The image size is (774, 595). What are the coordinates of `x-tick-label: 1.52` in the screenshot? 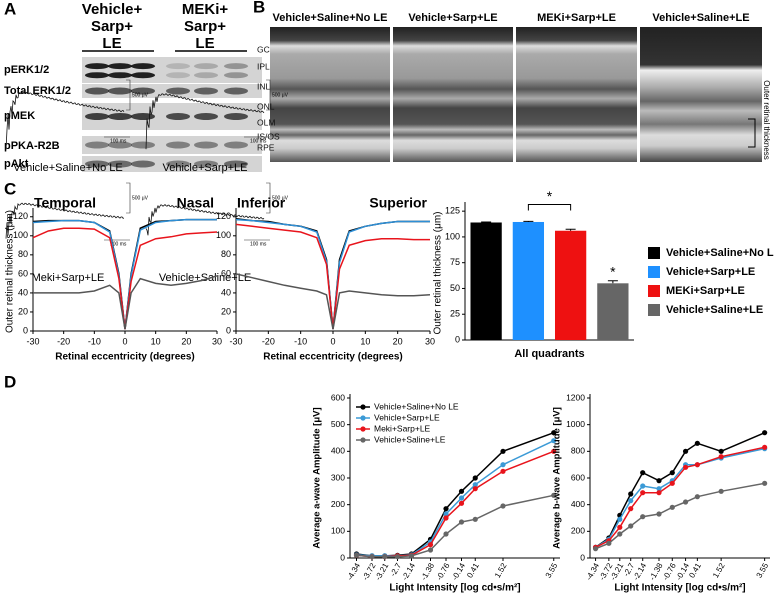 It's located at (501, 570).